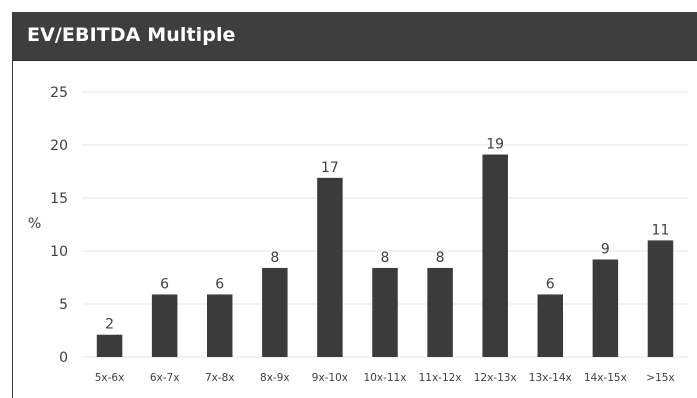 The width and height of the screenshot is (697, 398). Describe the element at coordinates (63, 358) in the screenshot. I see `y-tick-label: 0` at that location.